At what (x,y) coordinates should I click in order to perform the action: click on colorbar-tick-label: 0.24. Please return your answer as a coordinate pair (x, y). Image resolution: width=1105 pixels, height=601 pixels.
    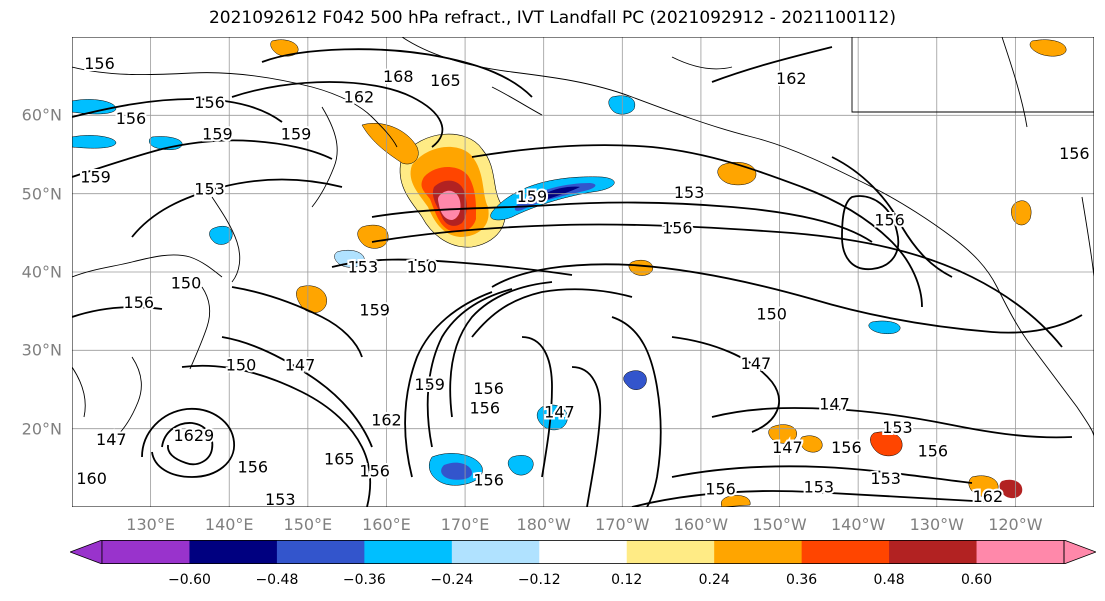
    Looking at the image, I should click on (714, 580).